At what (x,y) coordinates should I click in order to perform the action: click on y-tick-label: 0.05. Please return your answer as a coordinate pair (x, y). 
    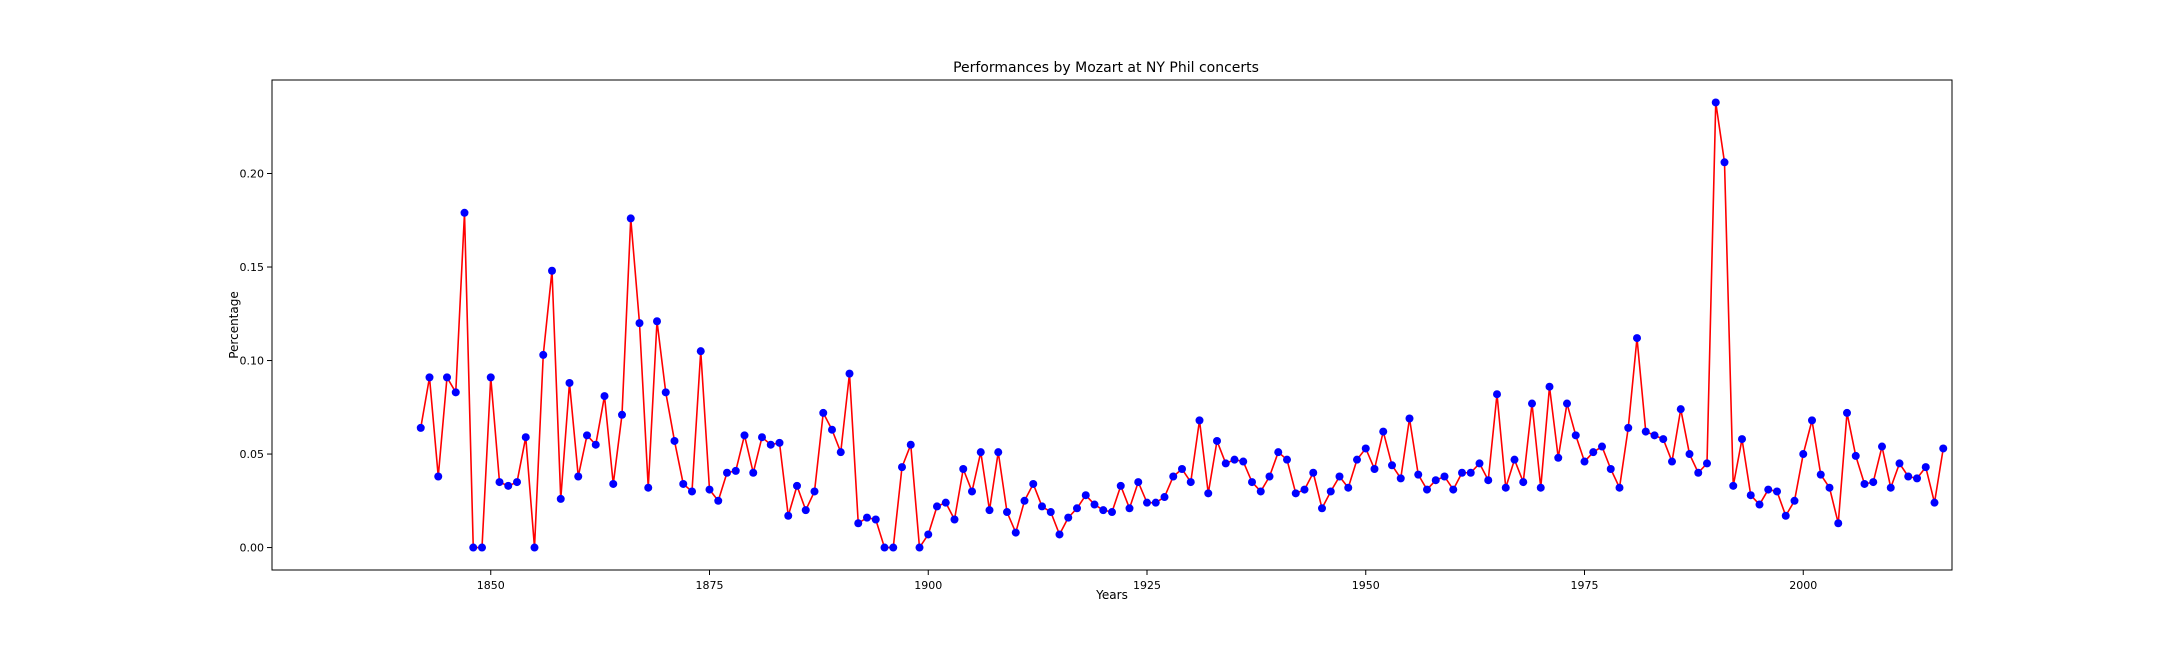
    Looking at the image, I should click on (252, 454).